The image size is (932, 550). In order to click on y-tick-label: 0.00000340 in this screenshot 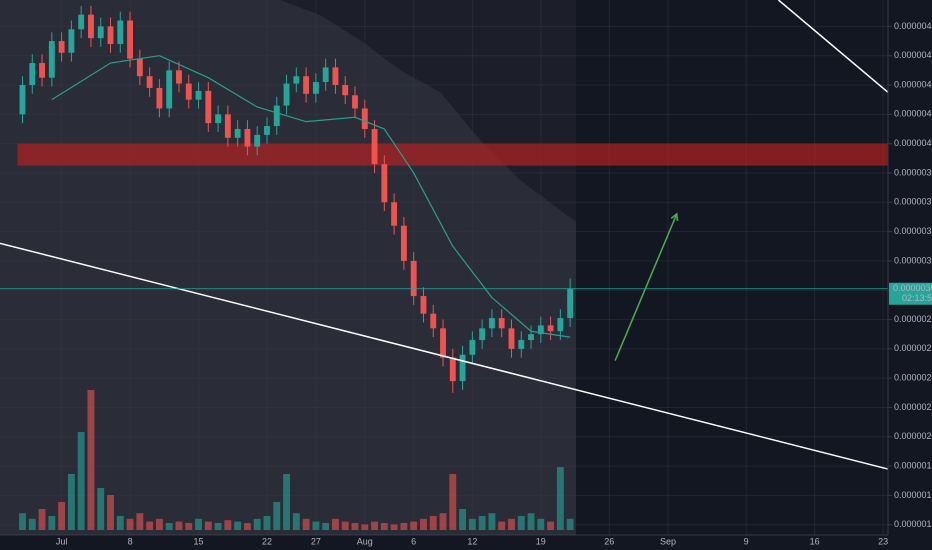, I will do `click(913, 231)`.